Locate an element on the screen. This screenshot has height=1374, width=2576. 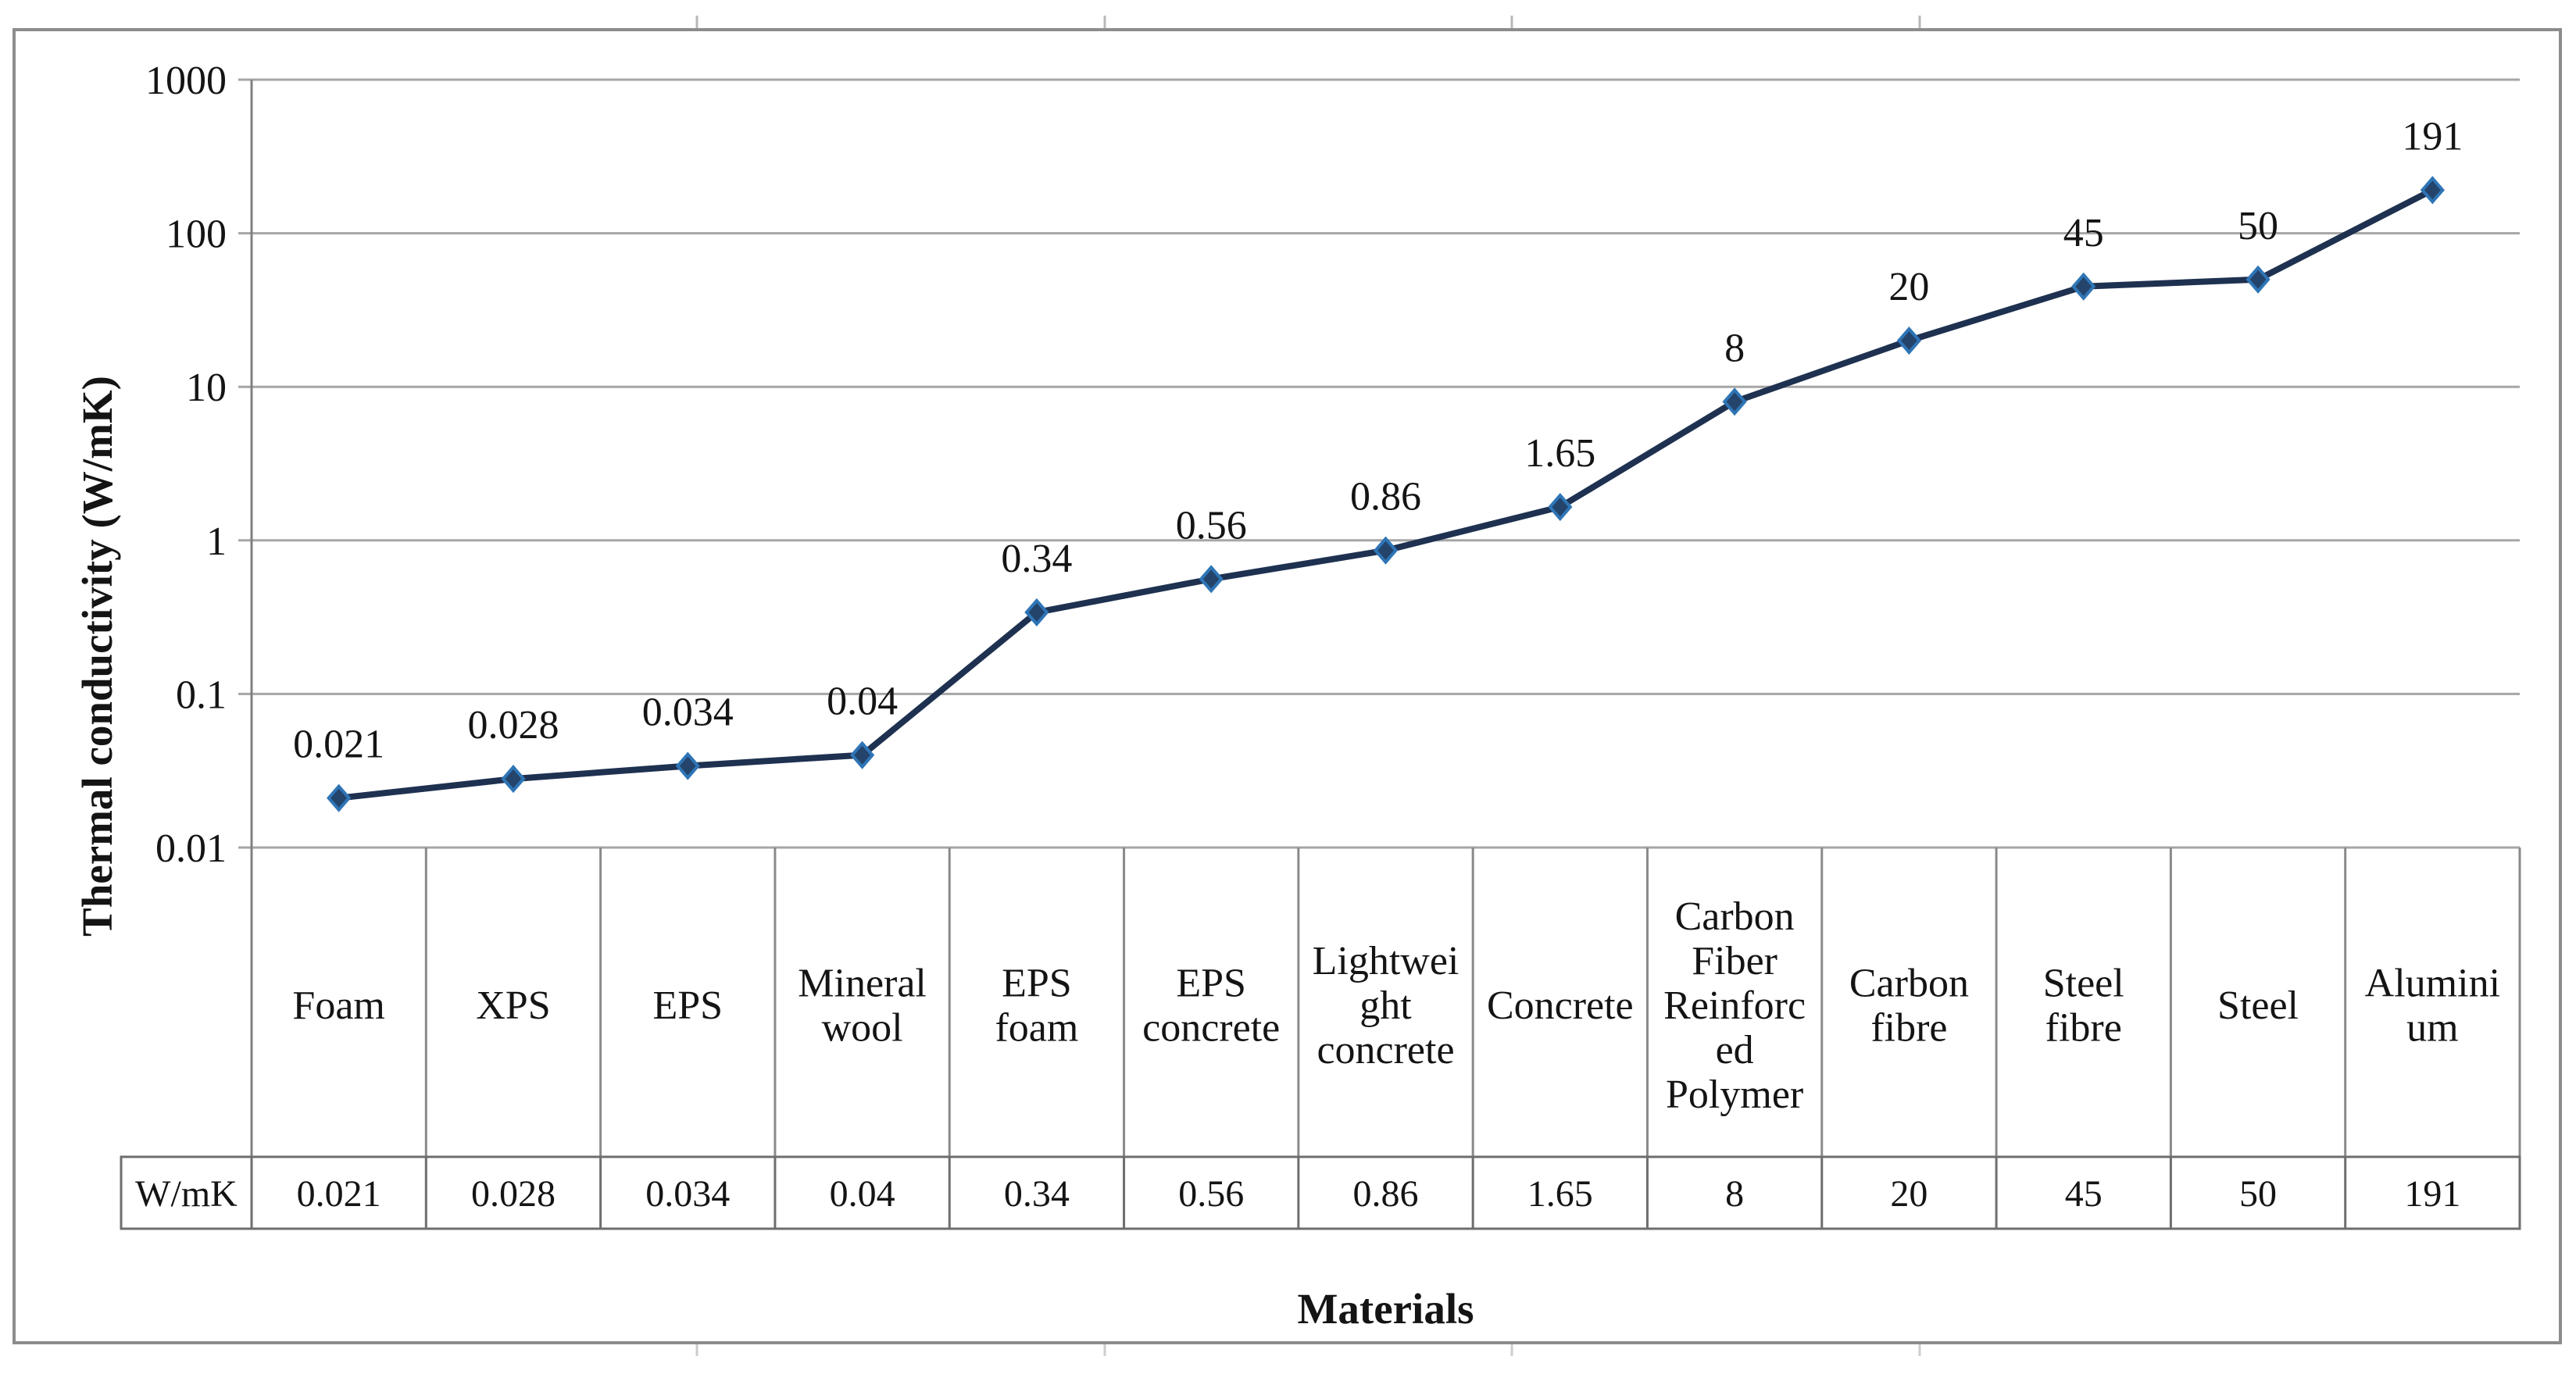
x-axis-title: Materials is located at coordinates (1386, 1309).